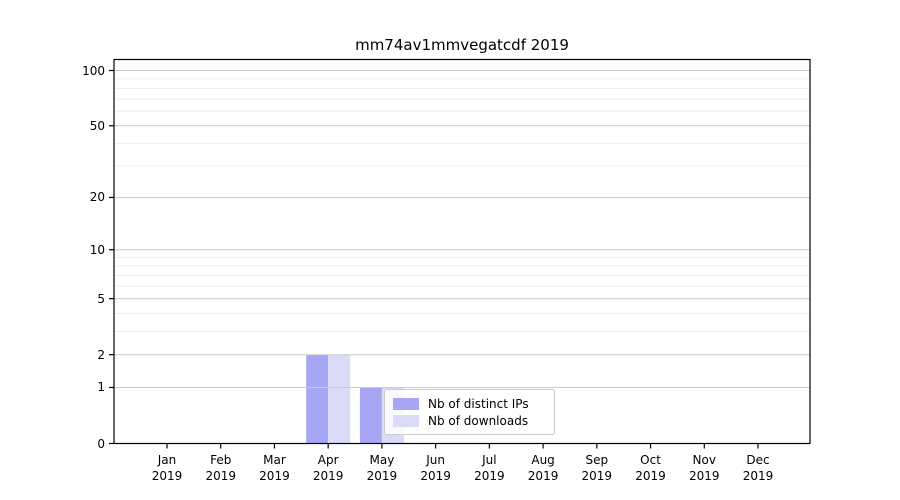 The height and width of the screenshot is (500, 900). I want to click on bar-apr-distinct-ips, so click(317, 399).